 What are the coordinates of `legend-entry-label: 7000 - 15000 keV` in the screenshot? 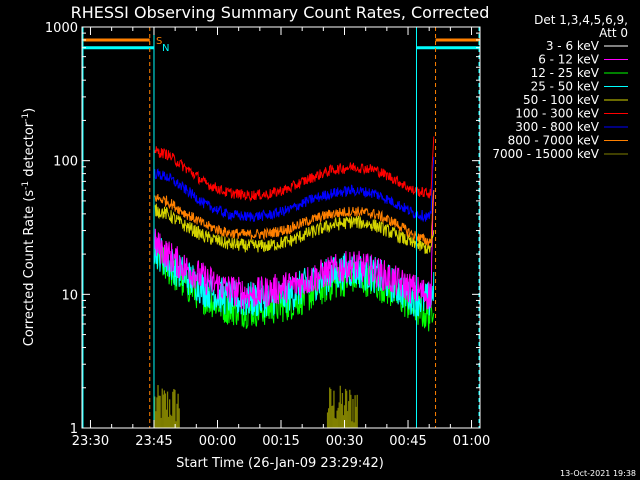 It's located at (545, 154).